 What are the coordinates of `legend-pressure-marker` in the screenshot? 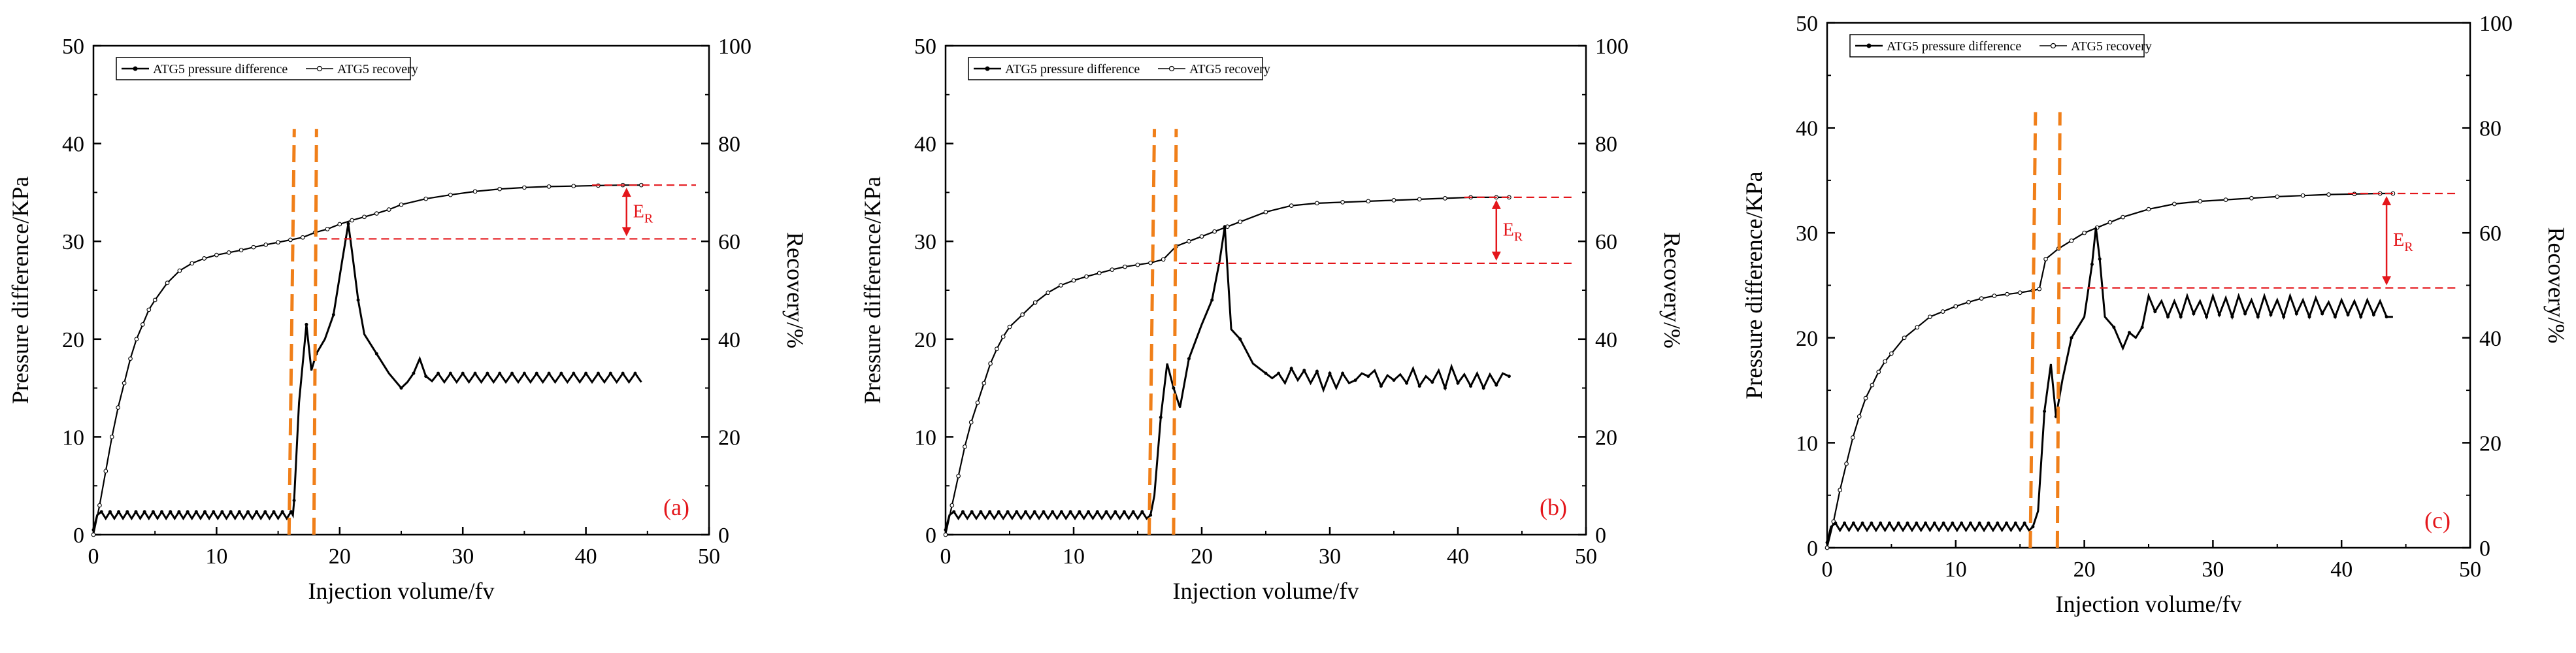 It's located at (987, 68).